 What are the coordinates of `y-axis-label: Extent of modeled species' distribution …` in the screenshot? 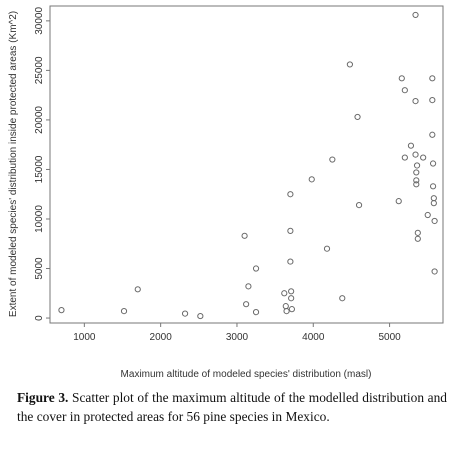 It's located at (13, 164).